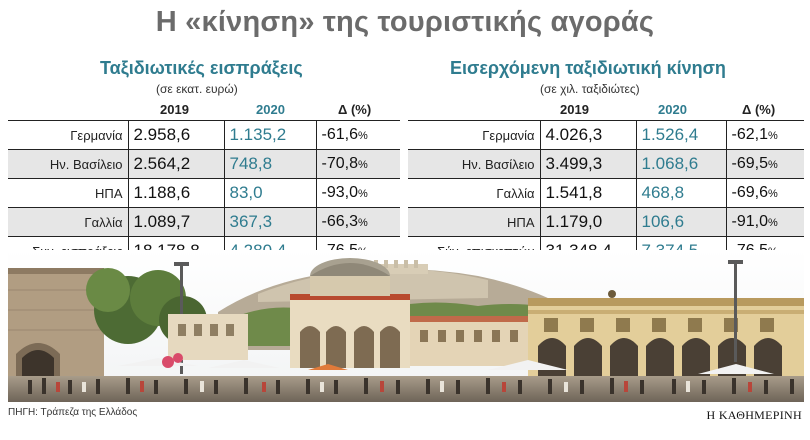 The image size is (810, 440). I want to click on table-row: ΗΠΑ 1.179,0 106,6 -91,0%, so click(606, 222).